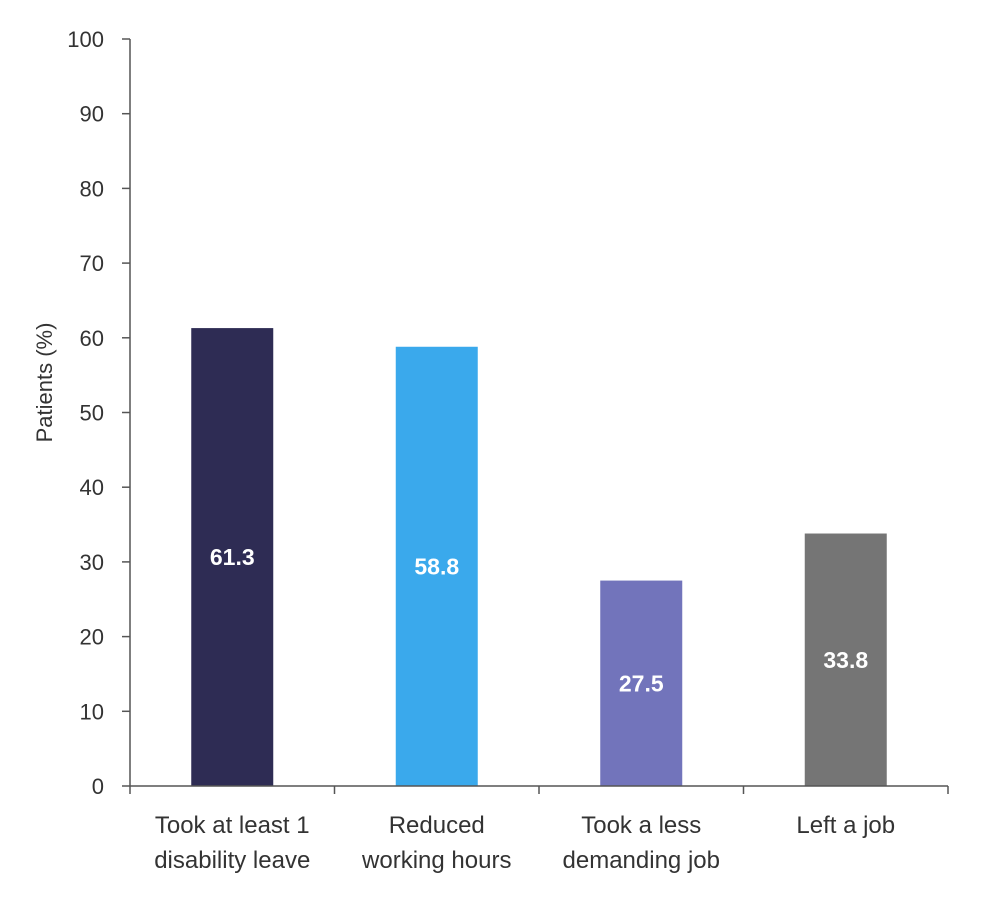  I want to click on y-tick-label: 30, so click(92, 562).